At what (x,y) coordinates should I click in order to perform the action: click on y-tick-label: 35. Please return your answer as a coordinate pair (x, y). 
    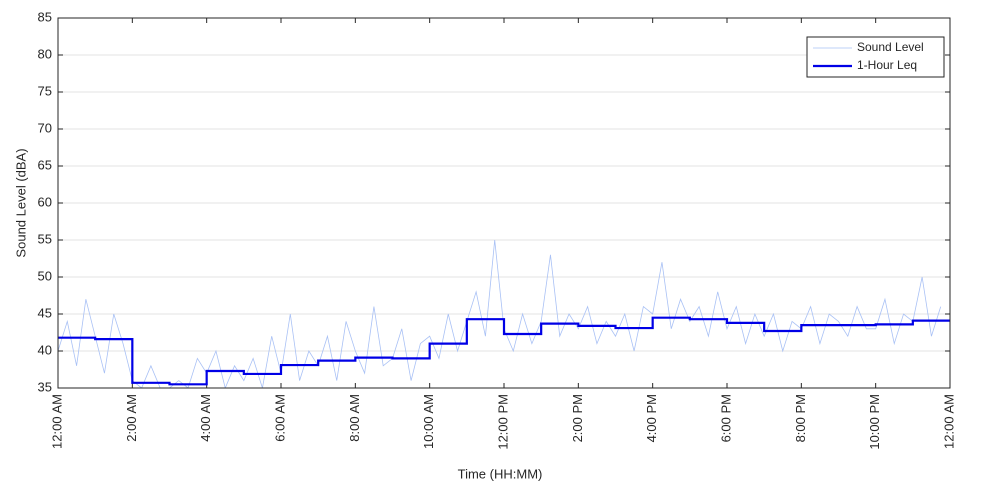
    Looking at the image, I should click on (45, 386).